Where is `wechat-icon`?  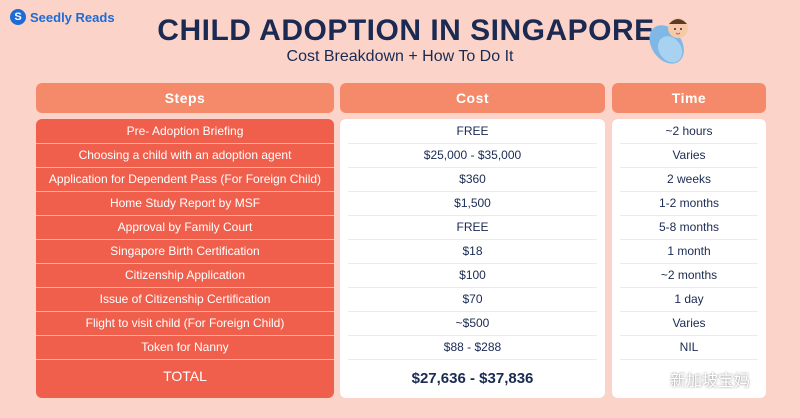
wechat-icon is located at coordinates (655, 378).